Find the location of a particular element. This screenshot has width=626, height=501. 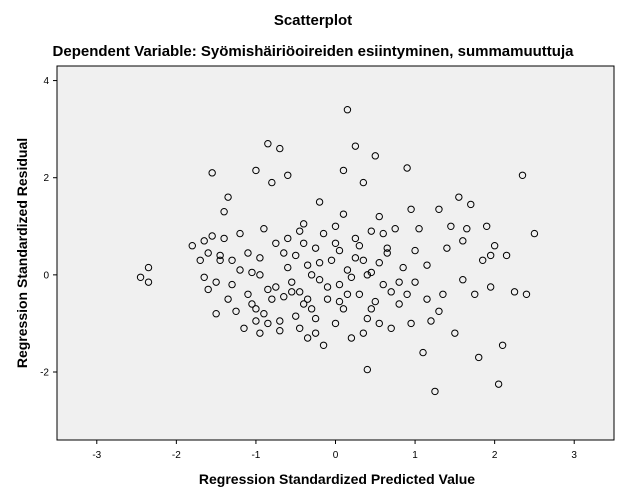

y-tick-label: 0 is located at coordinates (46, 275).